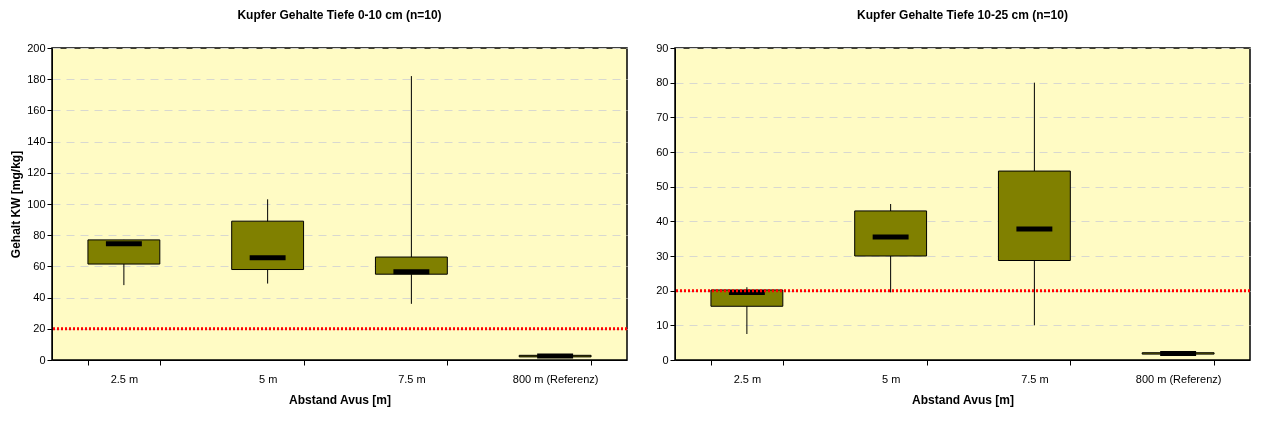 This screenshot has height=425, width=1271. Describe the element at coordinates (339, 15) in the screenshot. I see `chart-title: Kupfer Gehalte Tiefe 0-10 cm (n=10)` at that location.